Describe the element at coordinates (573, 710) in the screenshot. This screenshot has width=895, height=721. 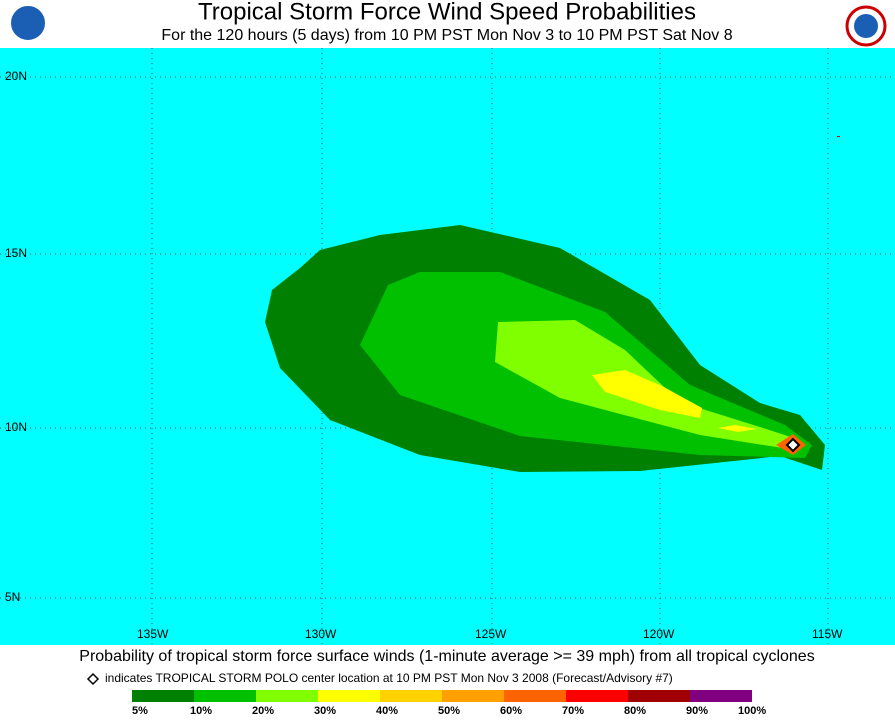
I see `legend-label: 70%` at that location.